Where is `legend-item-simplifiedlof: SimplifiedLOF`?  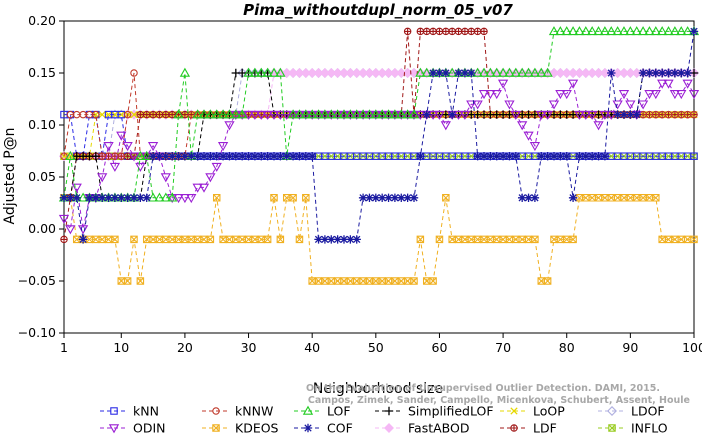
legend-item-simplifiedlof: SimplifiedLOF is located at coordinates (434, 411).